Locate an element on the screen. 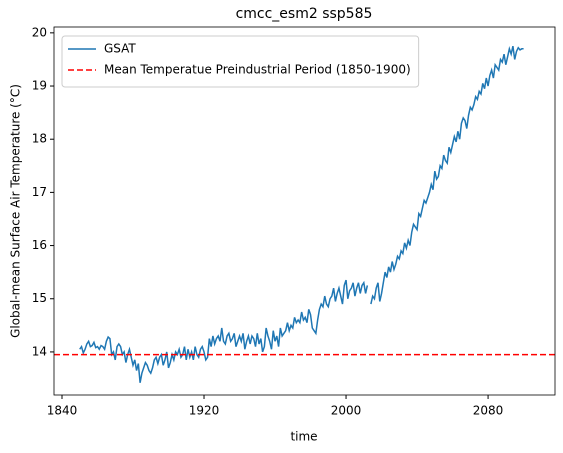  y-tick-label: 18 is located at coordinates (39, 139).